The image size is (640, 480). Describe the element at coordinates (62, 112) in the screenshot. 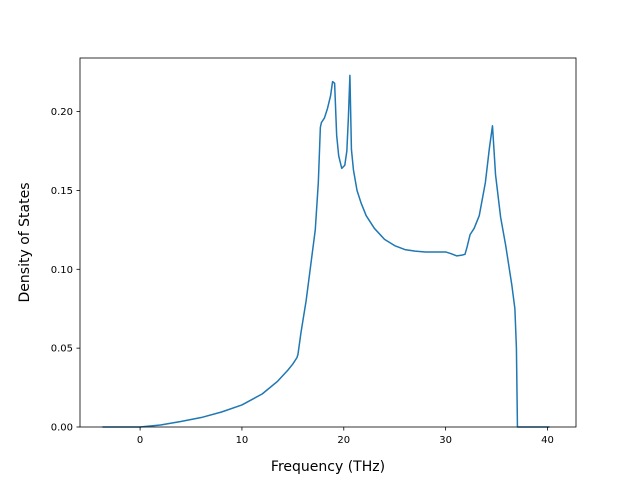

I see `y-tick-label: 0.20` at that location.